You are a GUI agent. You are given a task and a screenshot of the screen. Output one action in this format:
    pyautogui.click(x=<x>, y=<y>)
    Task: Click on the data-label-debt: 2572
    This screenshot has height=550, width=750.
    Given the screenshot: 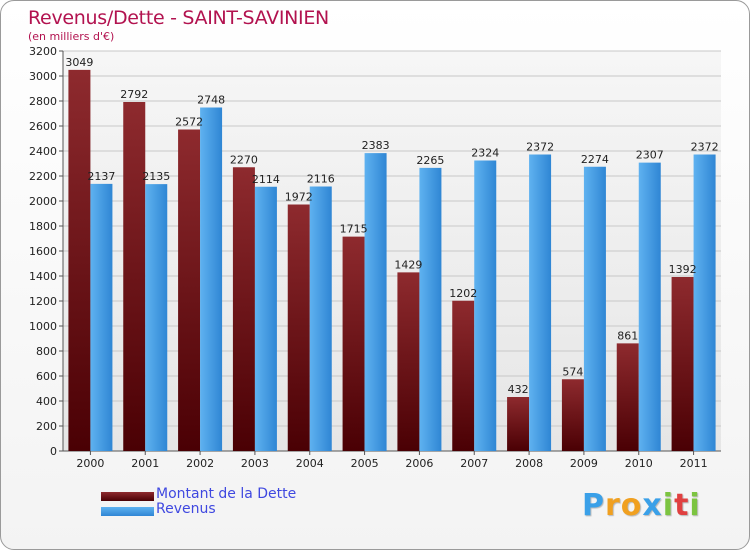 What is the action you would take?
    pyautogui.click(x=189, y=122)
    